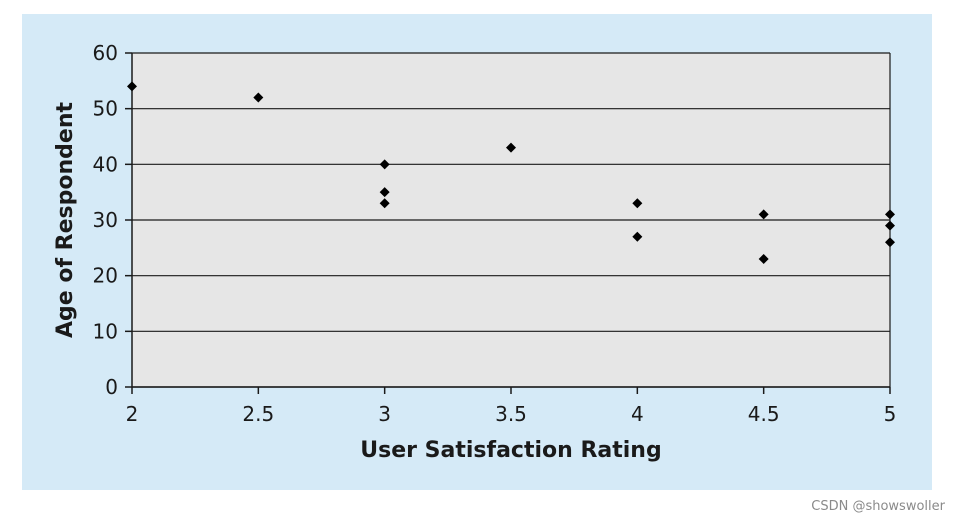 This screenshot has width=961, height=521. Describe the element at coordinates (890, 414) in the screenshot. I see `x-tick-label-6: 5` at that location.